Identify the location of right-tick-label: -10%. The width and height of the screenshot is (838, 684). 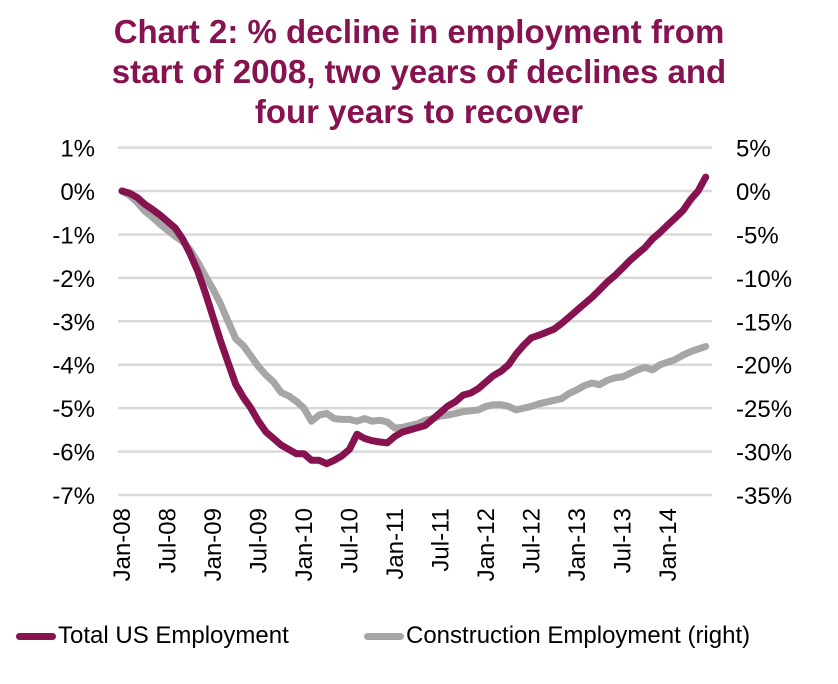
(764, 279).